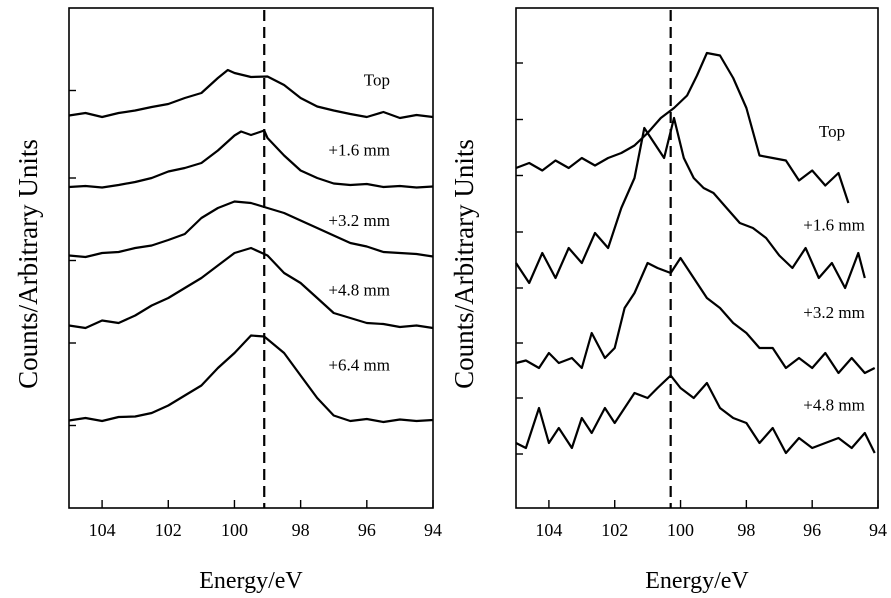  I want to click on series-label: +6.4 mm, so click(359, 365).